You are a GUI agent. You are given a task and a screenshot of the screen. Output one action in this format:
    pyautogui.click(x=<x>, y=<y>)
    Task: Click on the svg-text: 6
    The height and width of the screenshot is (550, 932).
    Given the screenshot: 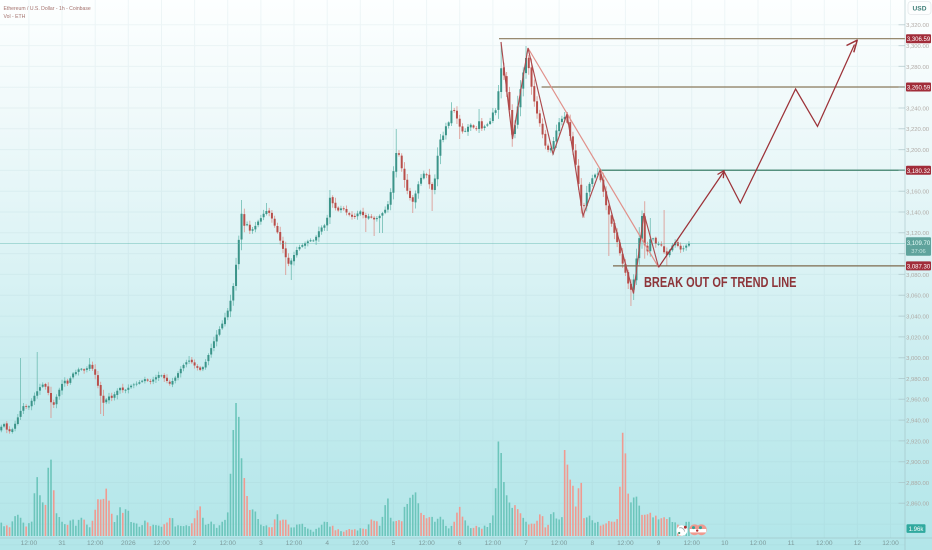 What is the action you would take?
    pyautogui.click(x=460, y=543)
    